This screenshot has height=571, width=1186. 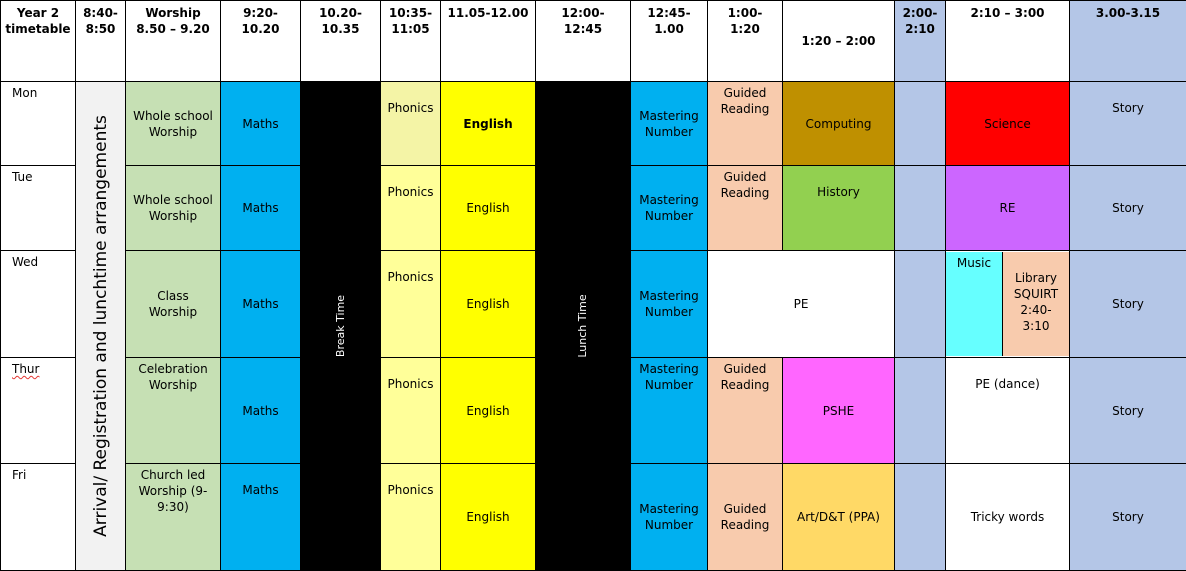 What do you see at coordinates (1127, 208) in the screenshot?
I see `story-tue: Story` at bounding box center [1127, 208].